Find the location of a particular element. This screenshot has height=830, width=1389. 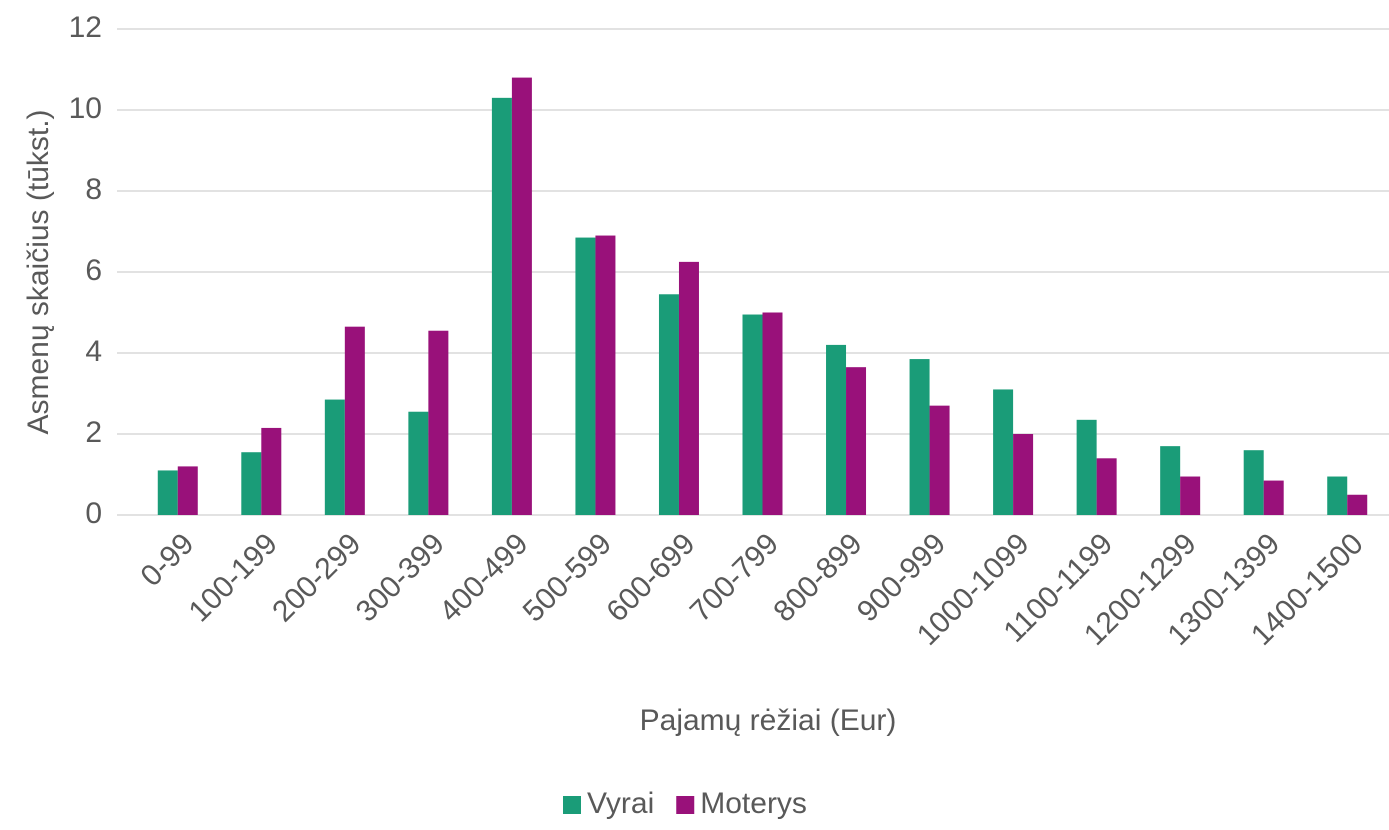

y-tick-label: 6 is located at coordinates (93, 270).